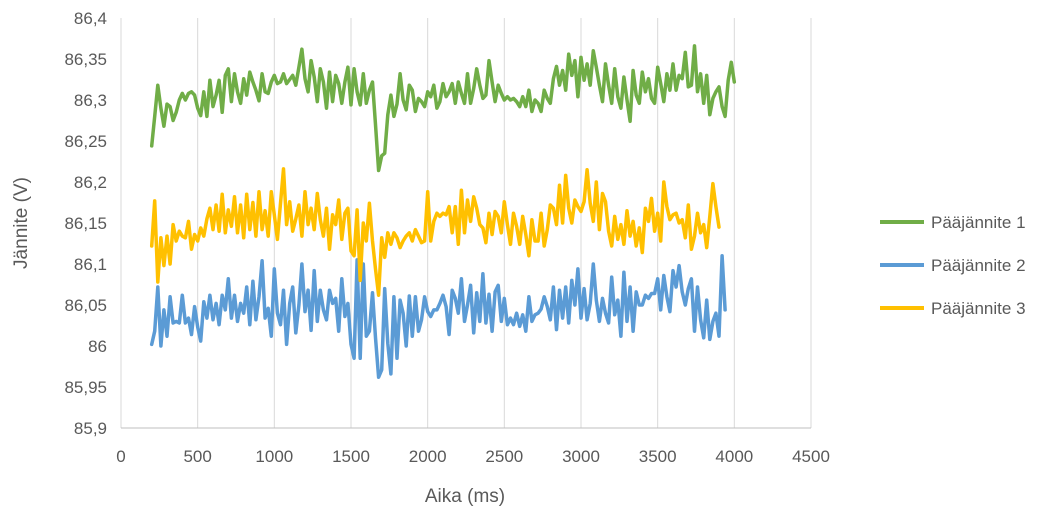 This screenshot has height=520, width=1056. Describe the element at coordinates (85, 59) in the screenshot. I see `y-tick-label: 86,35` at that location.